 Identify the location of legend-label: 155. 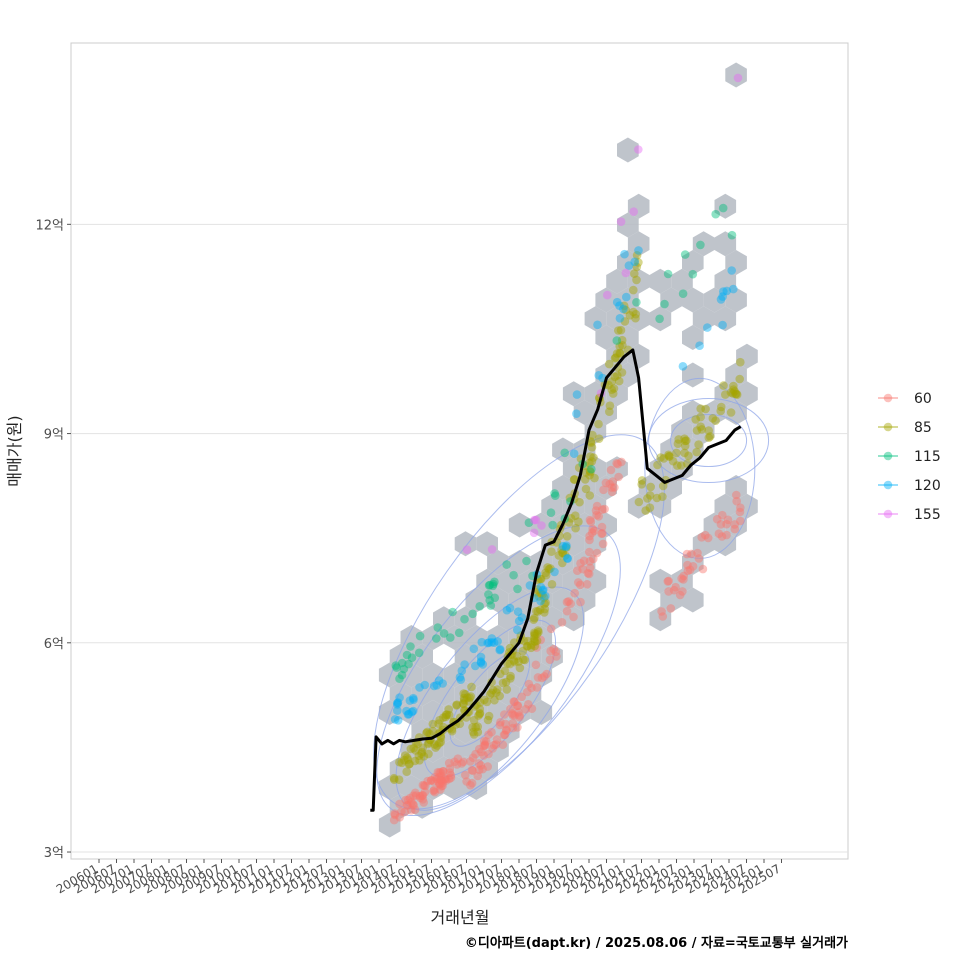
(927, 515).